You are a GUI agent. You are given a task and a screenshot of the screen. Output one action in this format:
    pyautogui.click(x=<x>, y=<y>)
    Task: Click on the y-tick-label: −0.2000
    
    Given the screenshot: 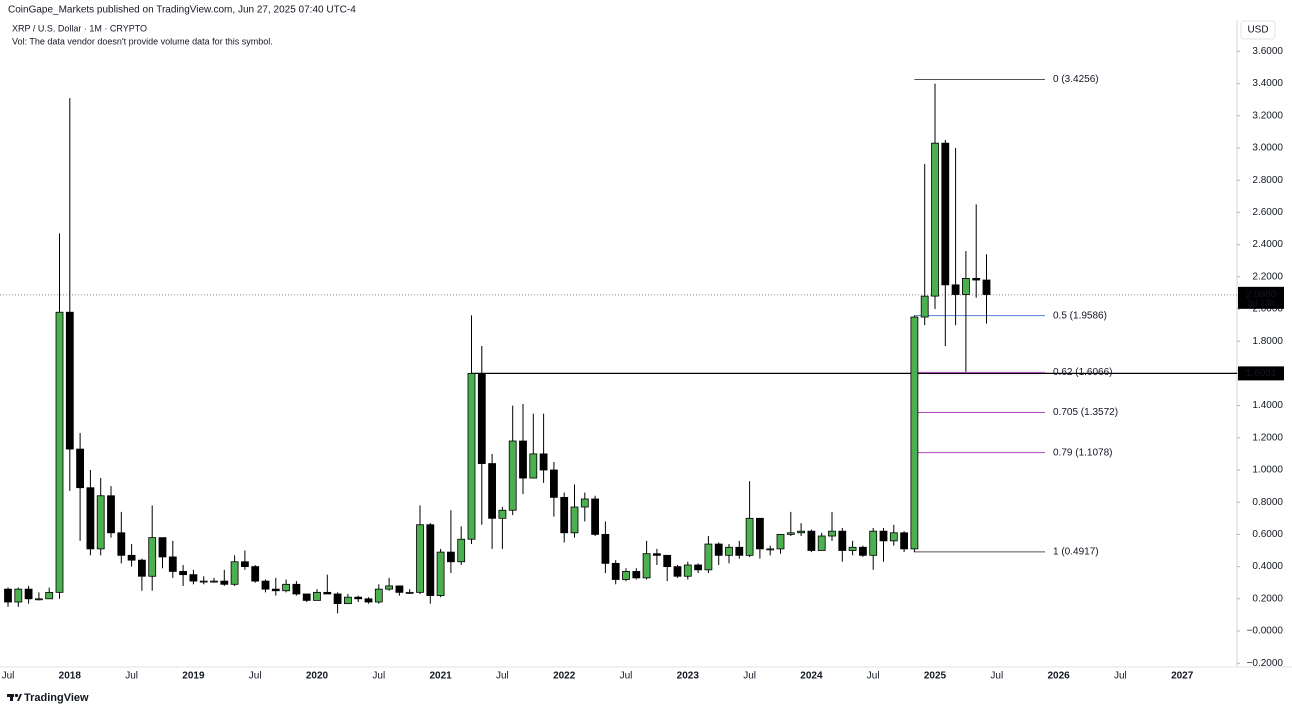 What is the action you would take?
    pyautogui.click(x=1265, y=663)
    